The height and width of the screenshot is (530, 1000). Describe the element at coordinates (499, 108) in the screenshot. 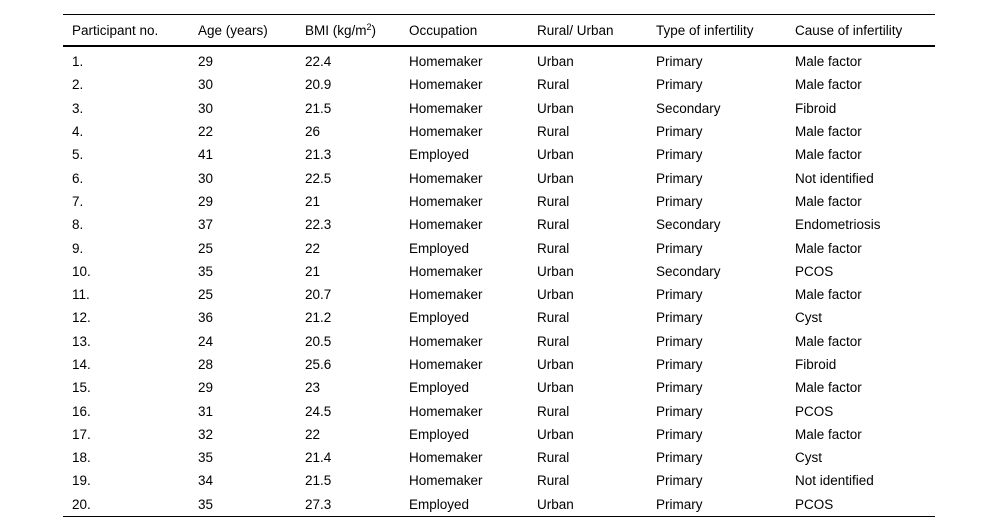

I see `table-row: 3. 30 21.5 Homemaker Urban Secondary Fibroid` at that location.